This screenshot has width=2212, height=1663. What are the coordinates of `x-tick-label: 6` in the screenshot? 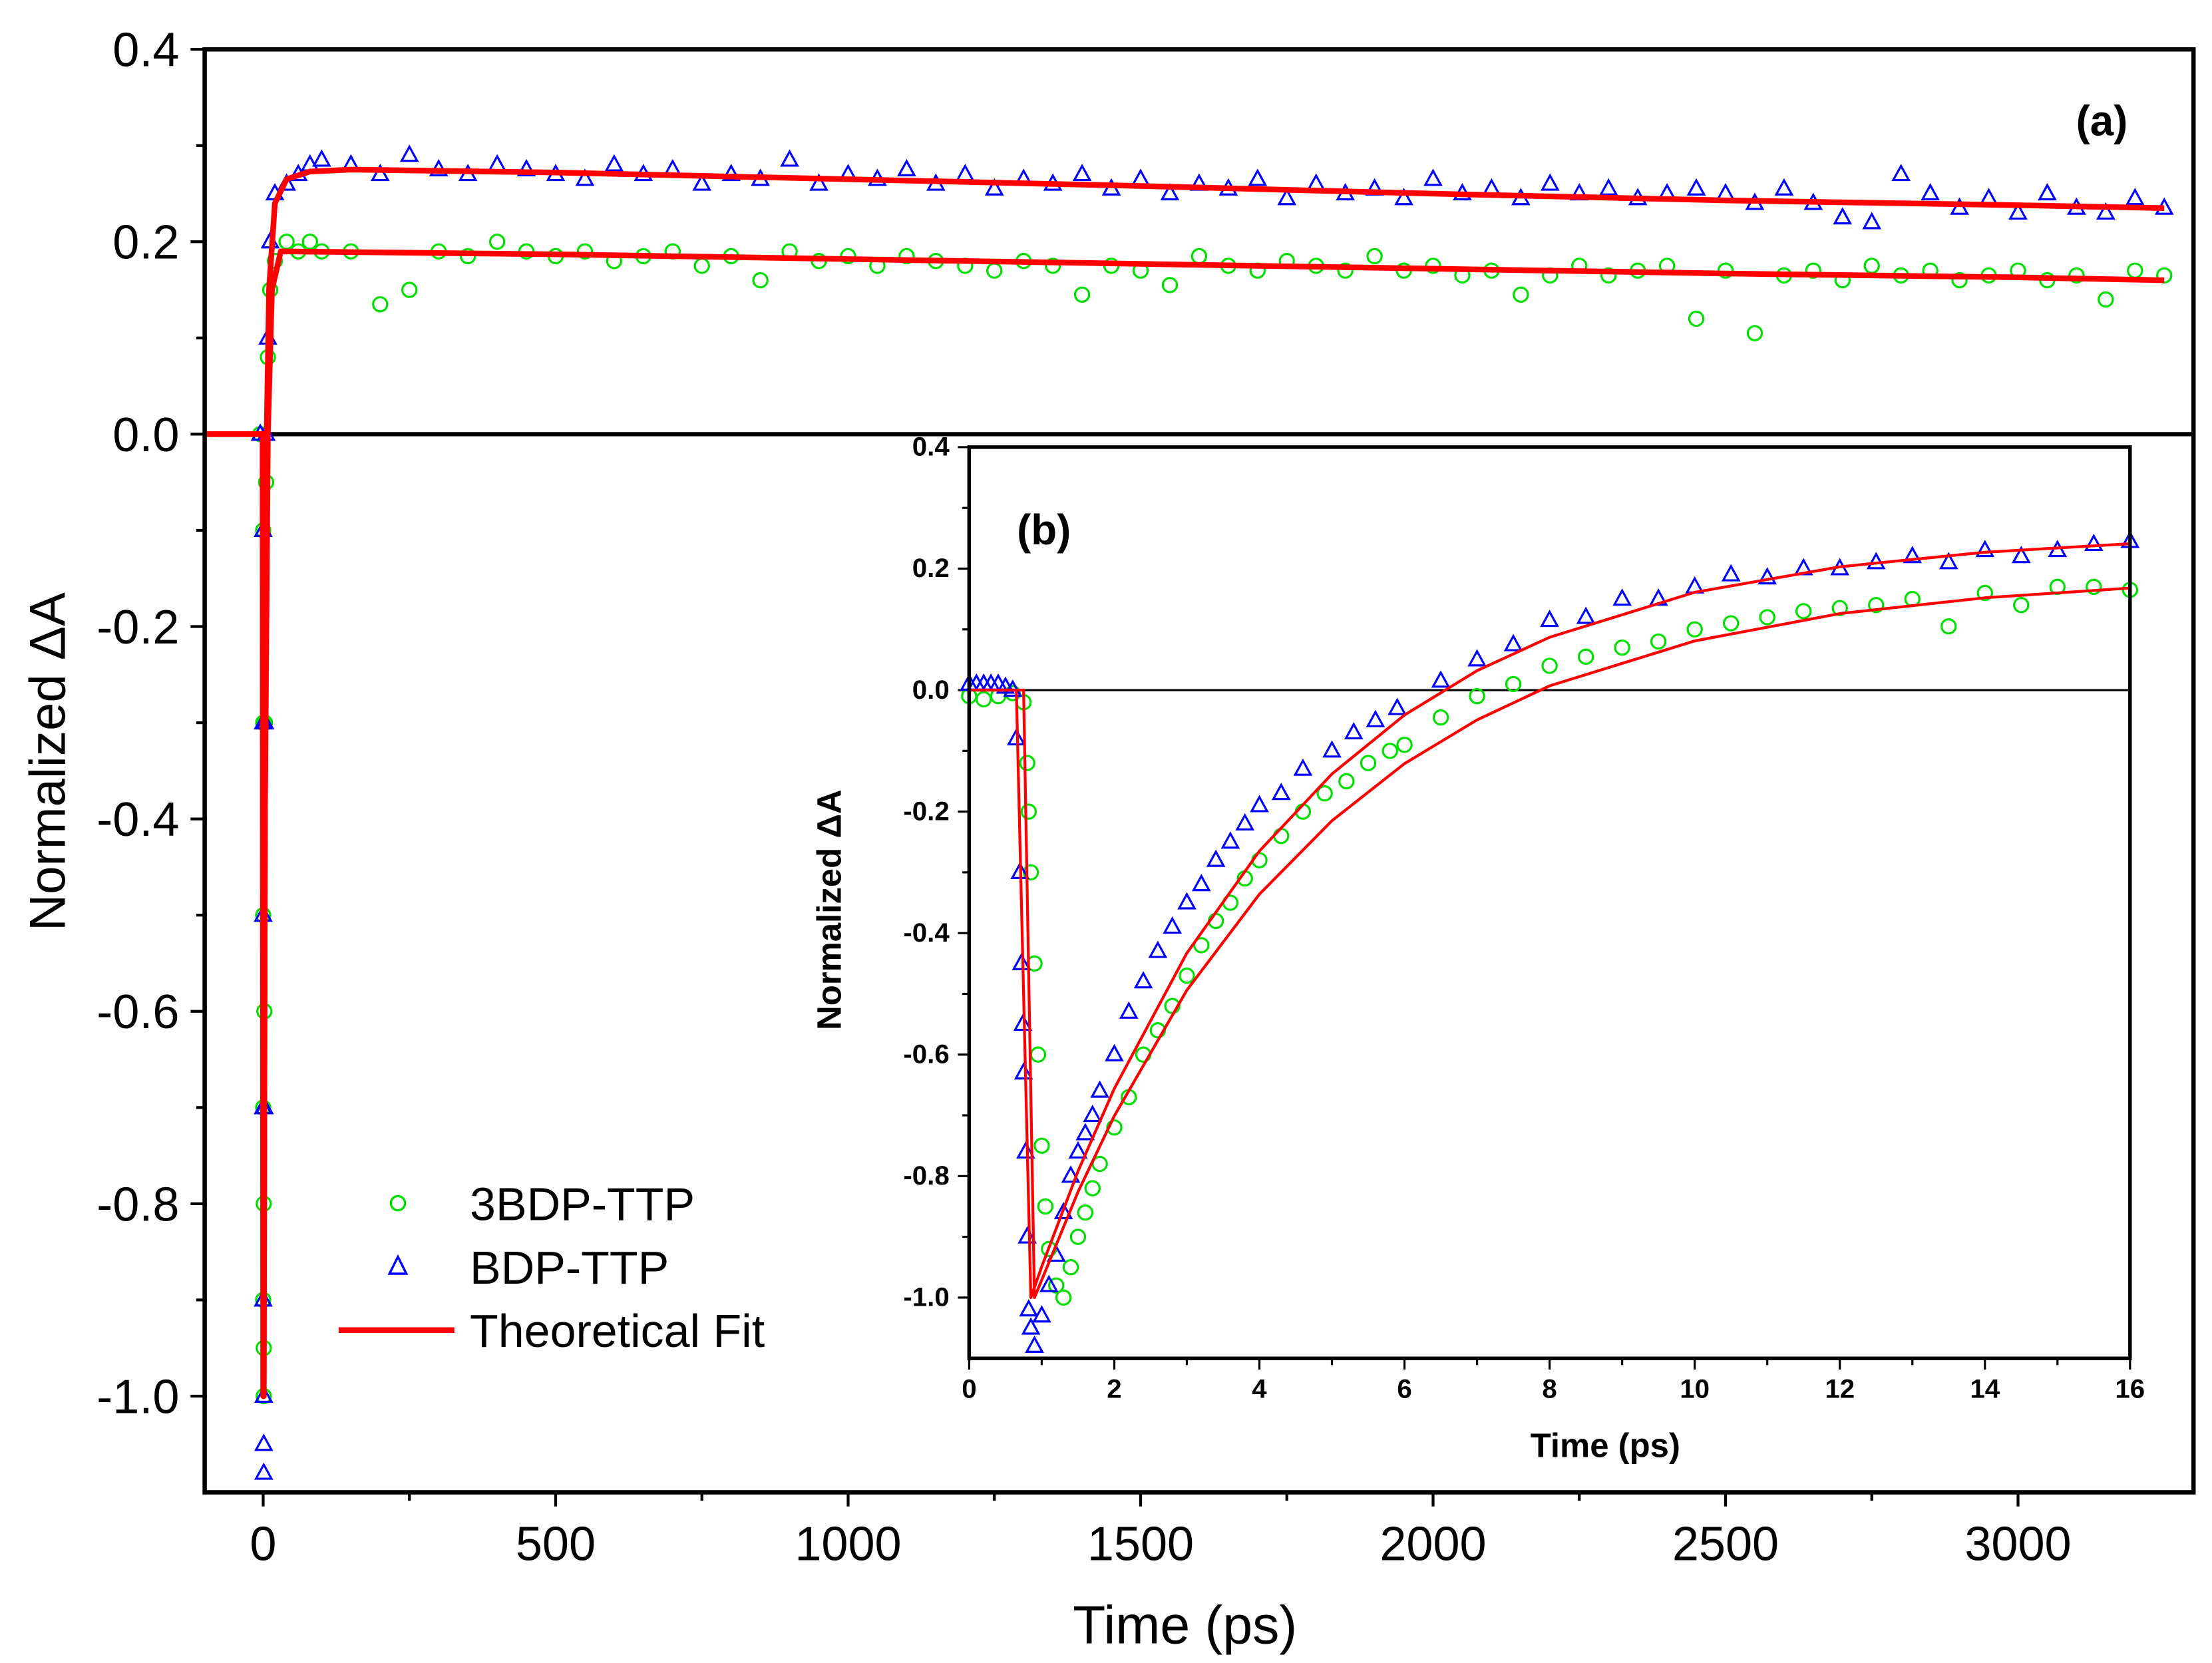 It's located at (1404, 1389).